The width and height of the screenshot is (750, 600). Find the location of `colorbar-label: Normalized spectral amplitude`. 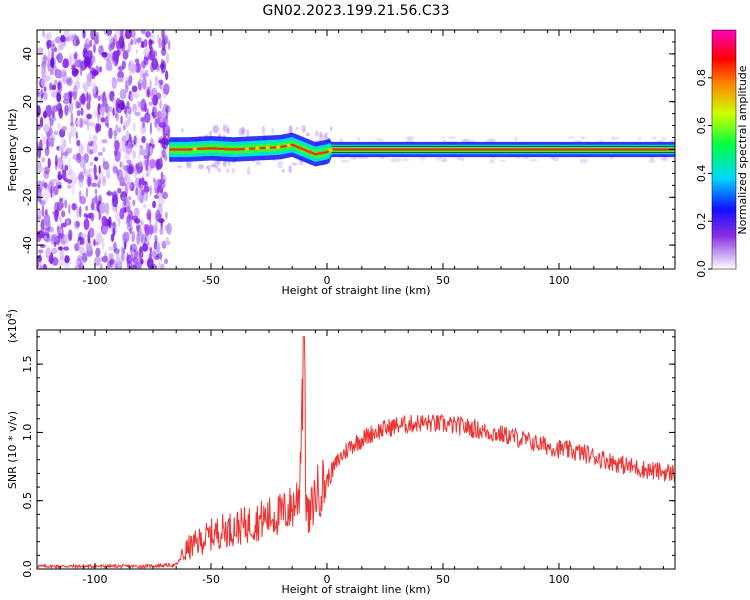

colorbar-label: Normalized spectral amplitude is located at coordinates (742, 149).